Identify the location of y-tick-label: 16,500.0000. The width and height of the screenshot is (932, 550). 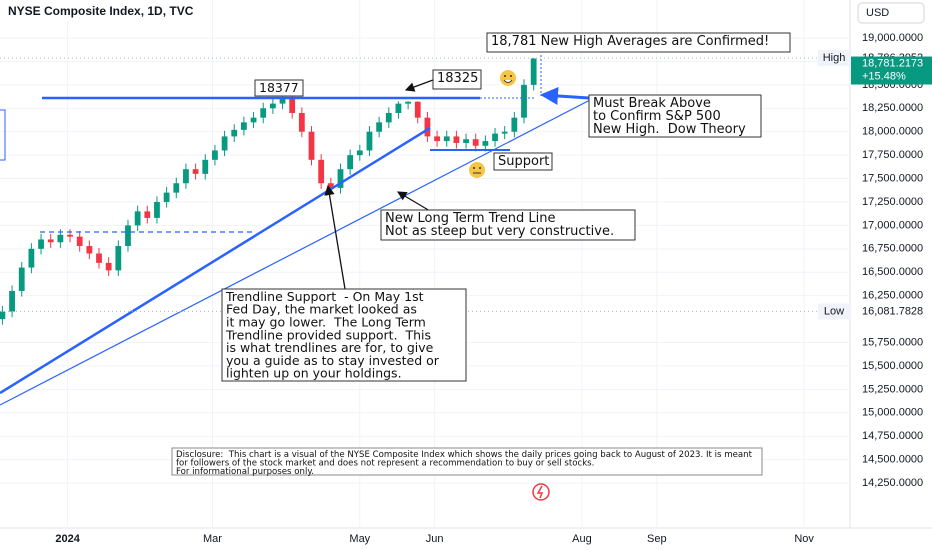
(892, 272).